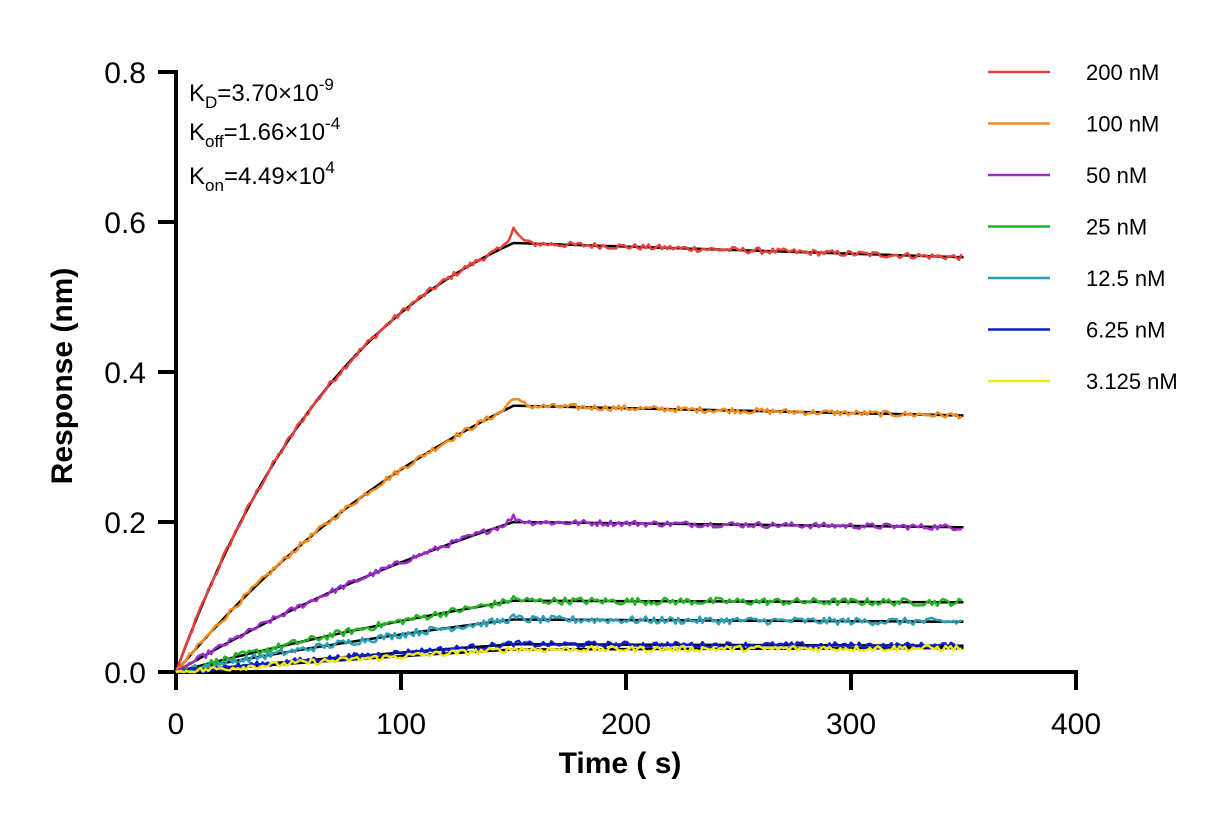  I want to click on legend-label: 6.25 nM, so click(1126, 330).